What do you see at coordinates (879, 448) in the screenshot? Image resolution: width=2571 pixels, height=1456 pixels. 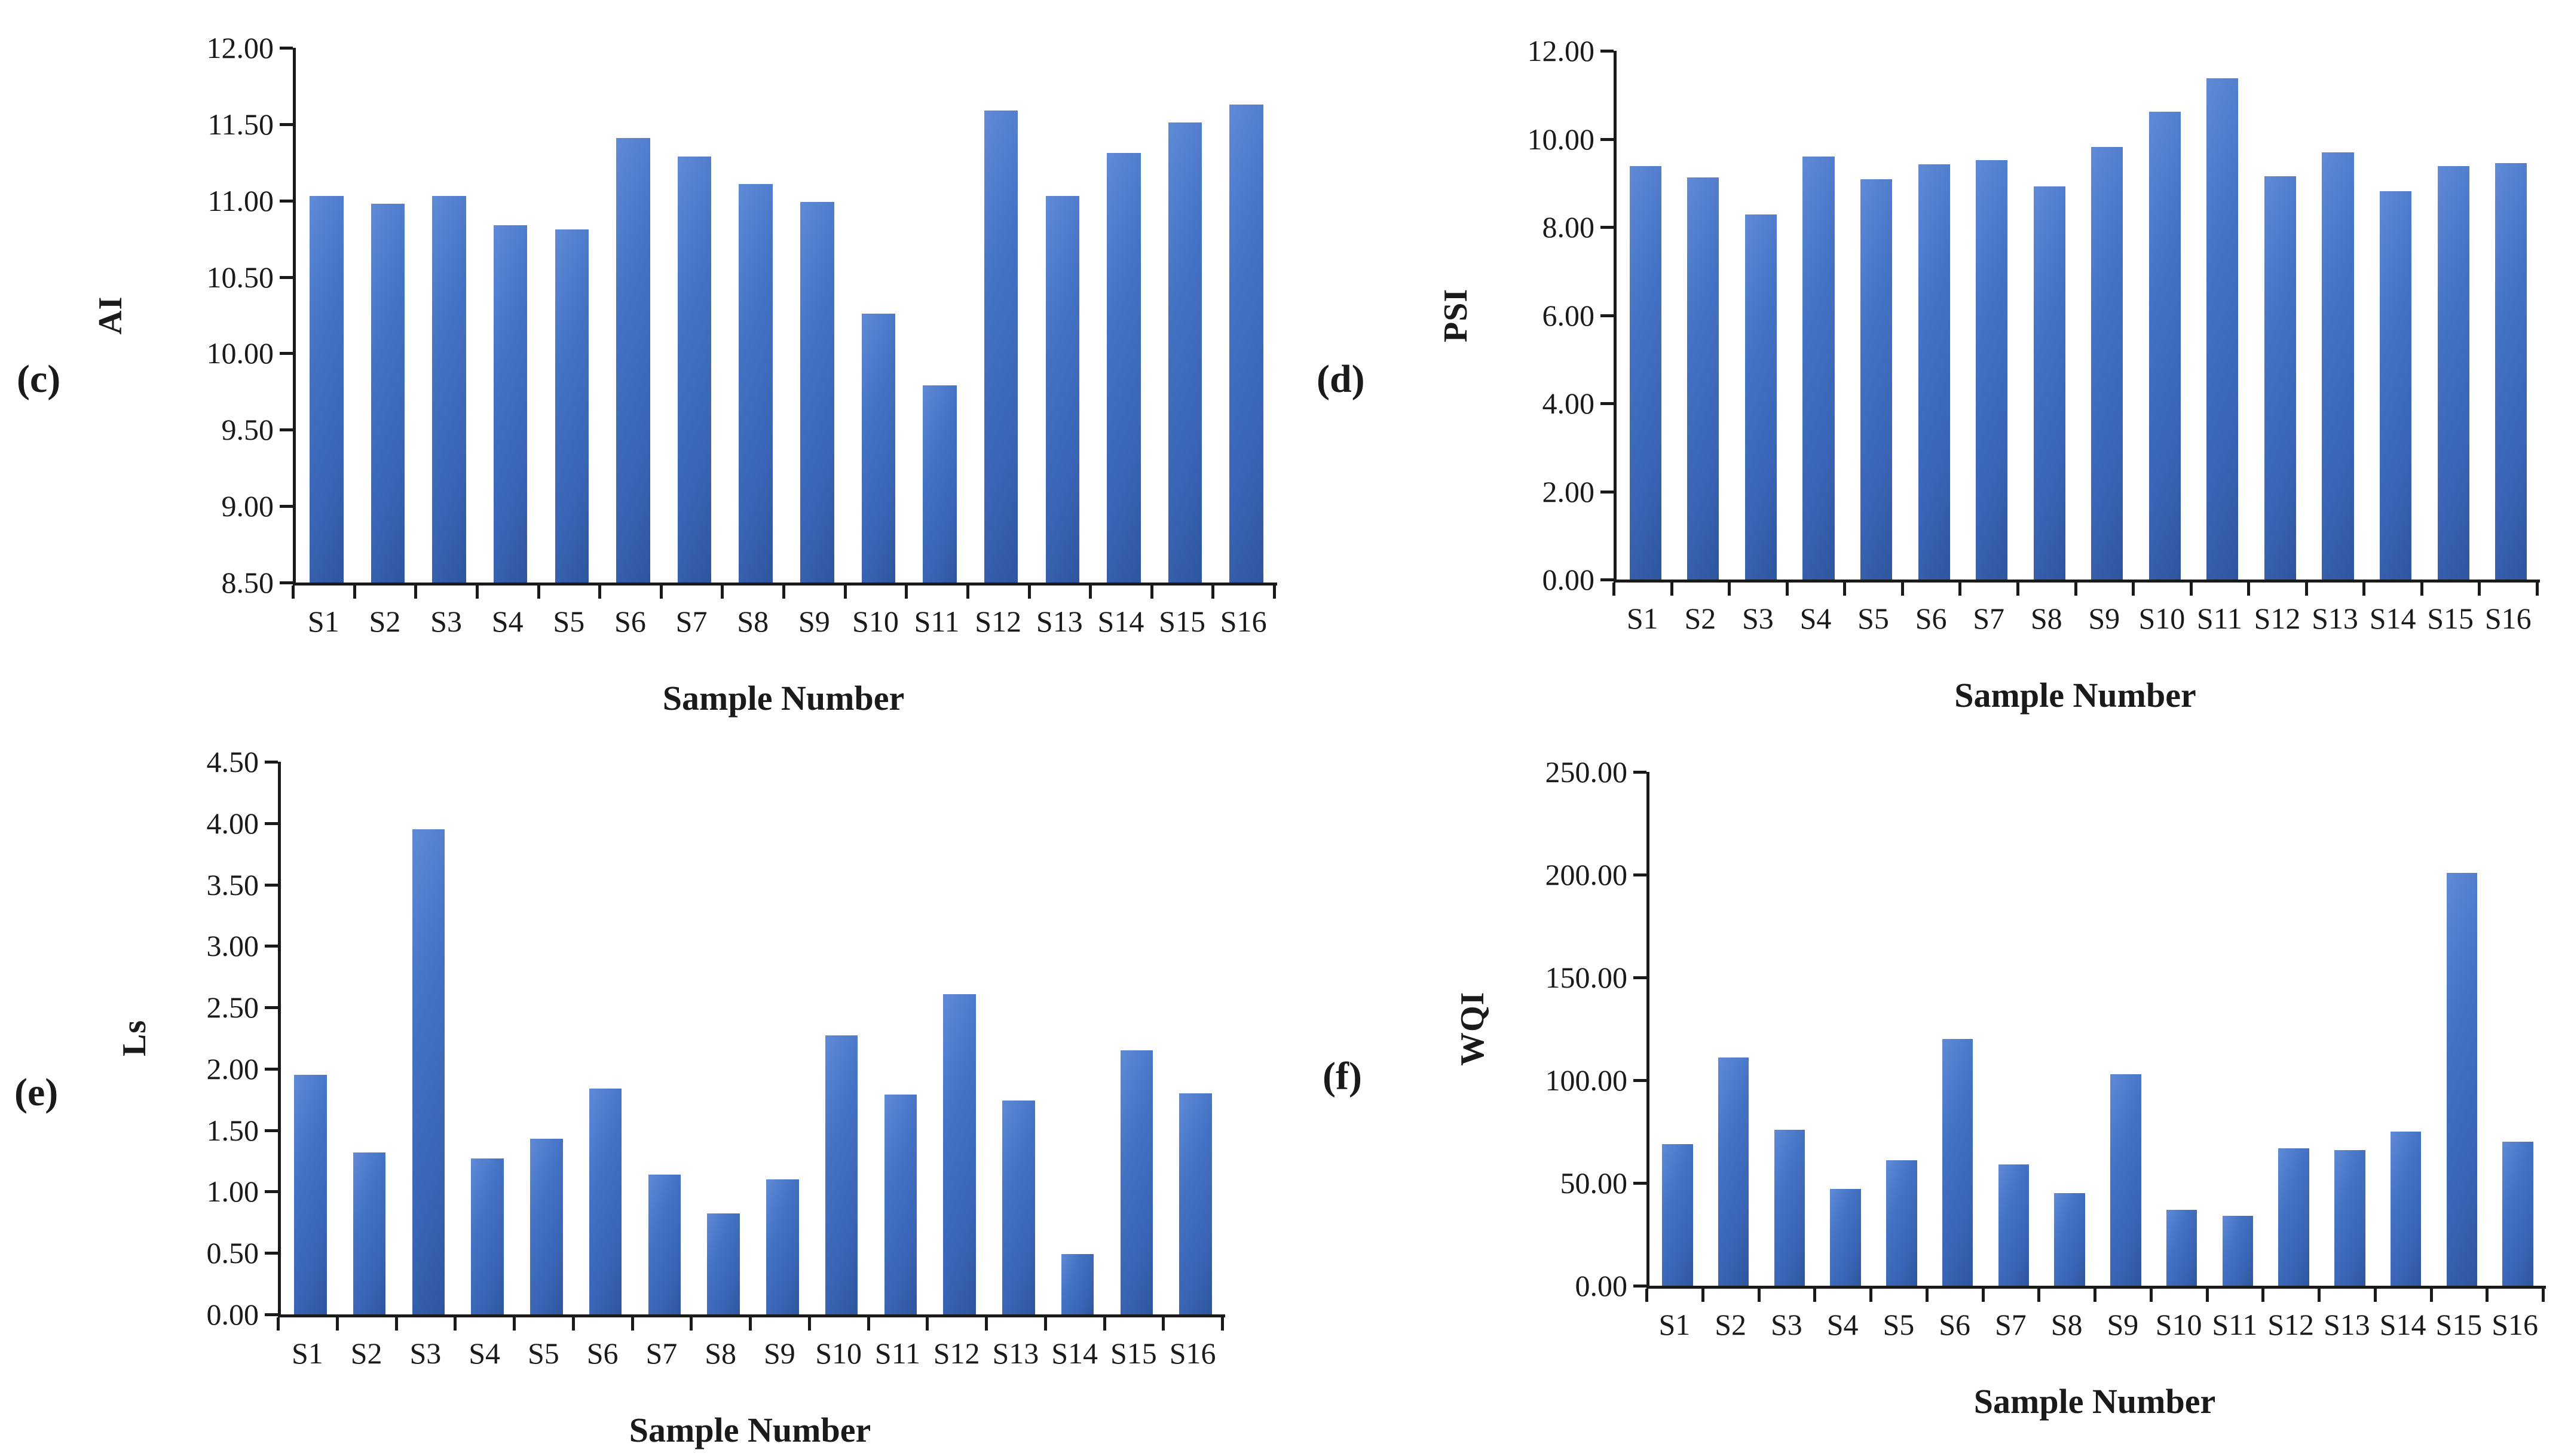 I see `bar-S10` at bounding box center [879, 448].